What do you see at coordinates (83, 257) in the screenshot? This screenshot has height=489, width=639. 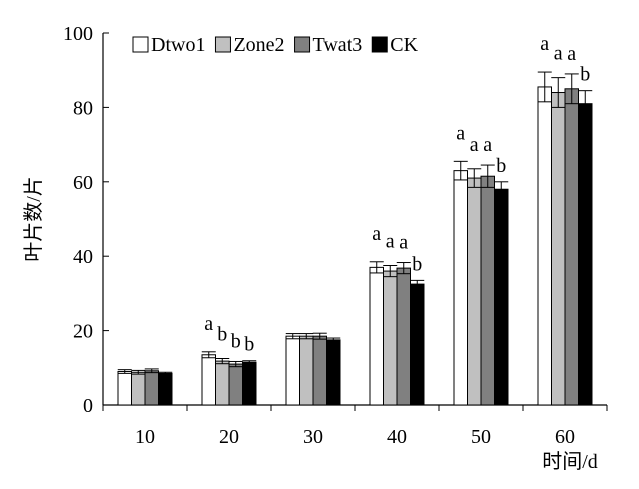 I see `y-tick-label: 40` at bounding box center [83, 257].